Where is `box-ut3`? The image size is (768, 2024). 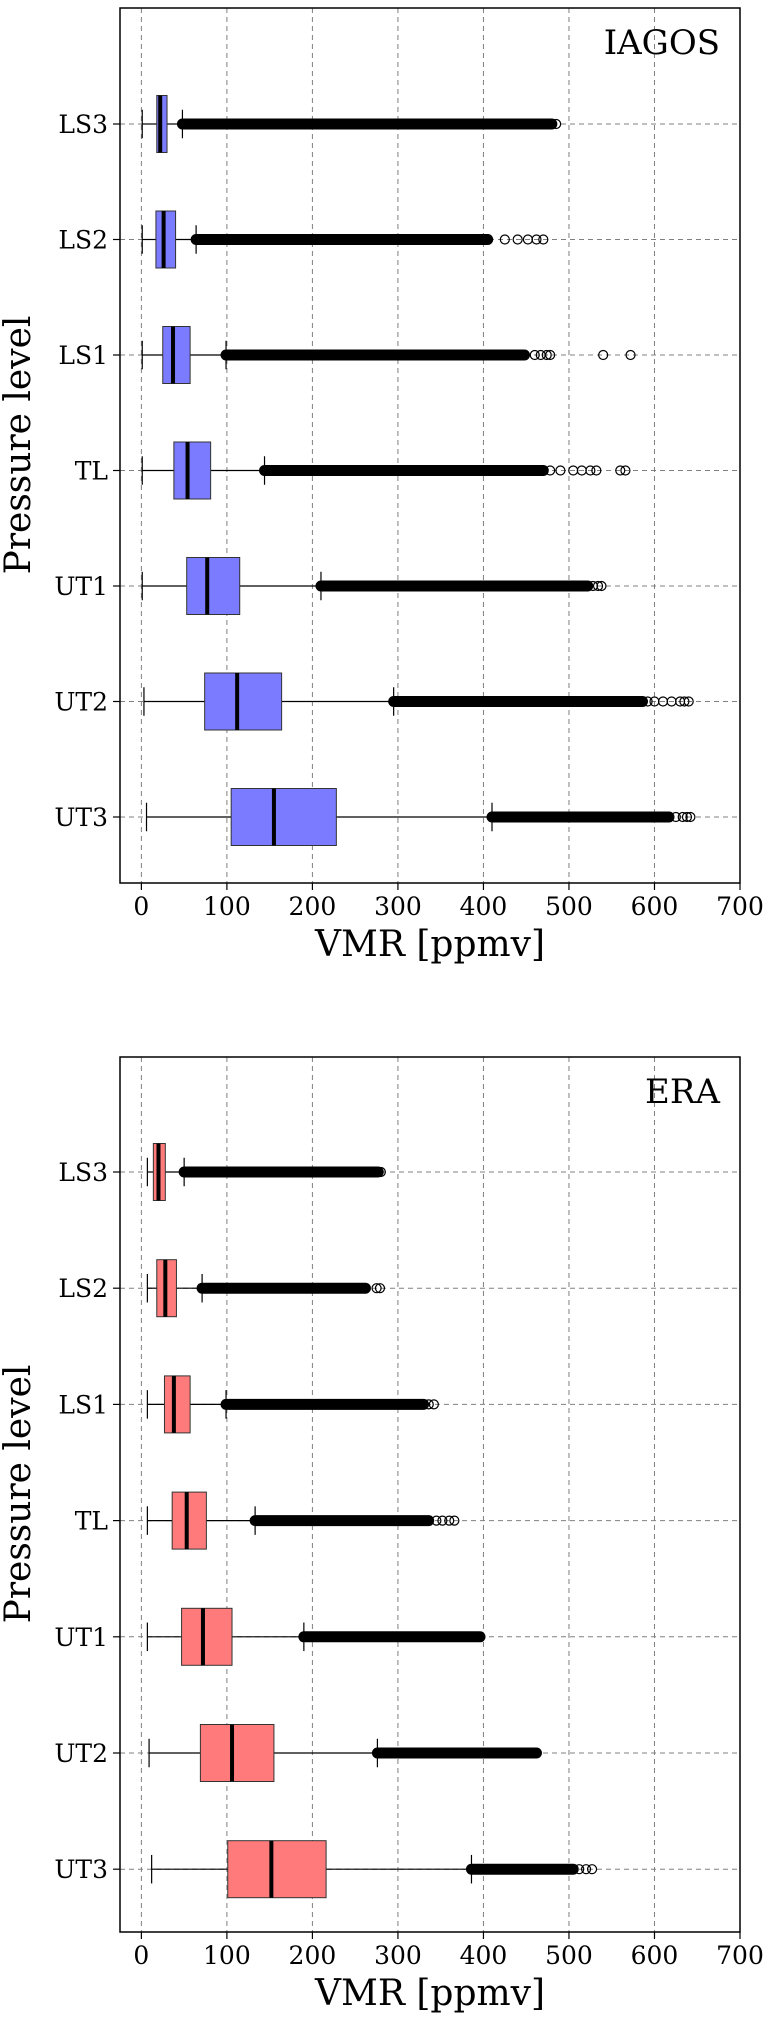 box-ut3 is located at coordinates (420, 817).